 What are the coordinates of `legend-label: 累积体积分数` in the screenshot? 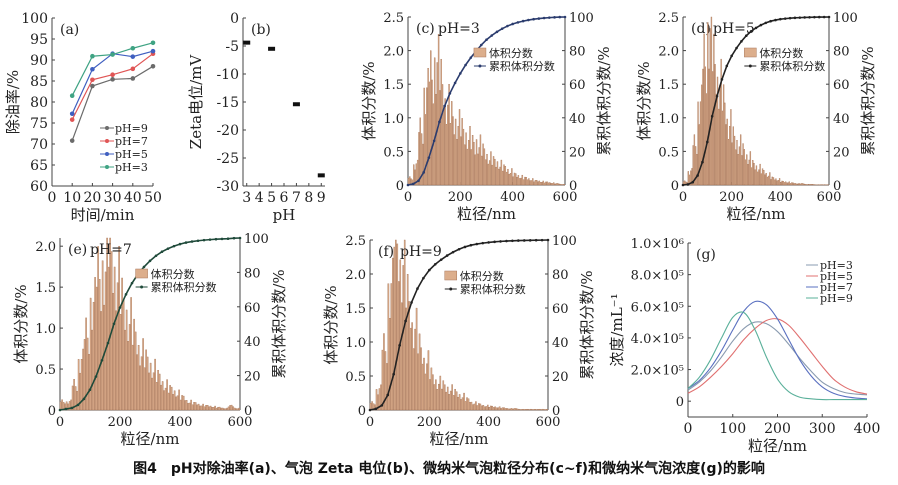 It's located at (493, 289).